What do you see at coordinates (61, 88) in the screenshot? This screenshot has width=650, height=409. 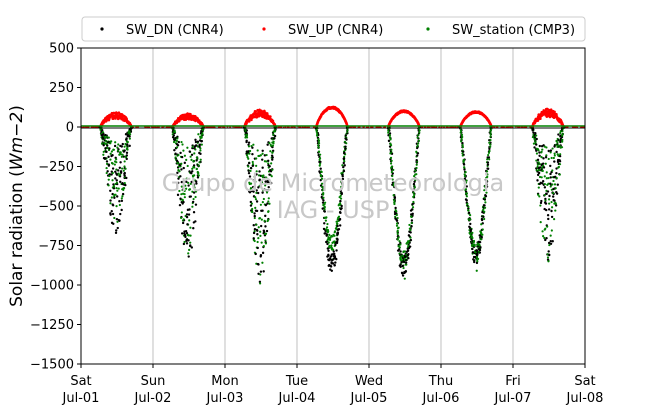 I see `y-tick-label: 250` at bounding box center [61, 88].